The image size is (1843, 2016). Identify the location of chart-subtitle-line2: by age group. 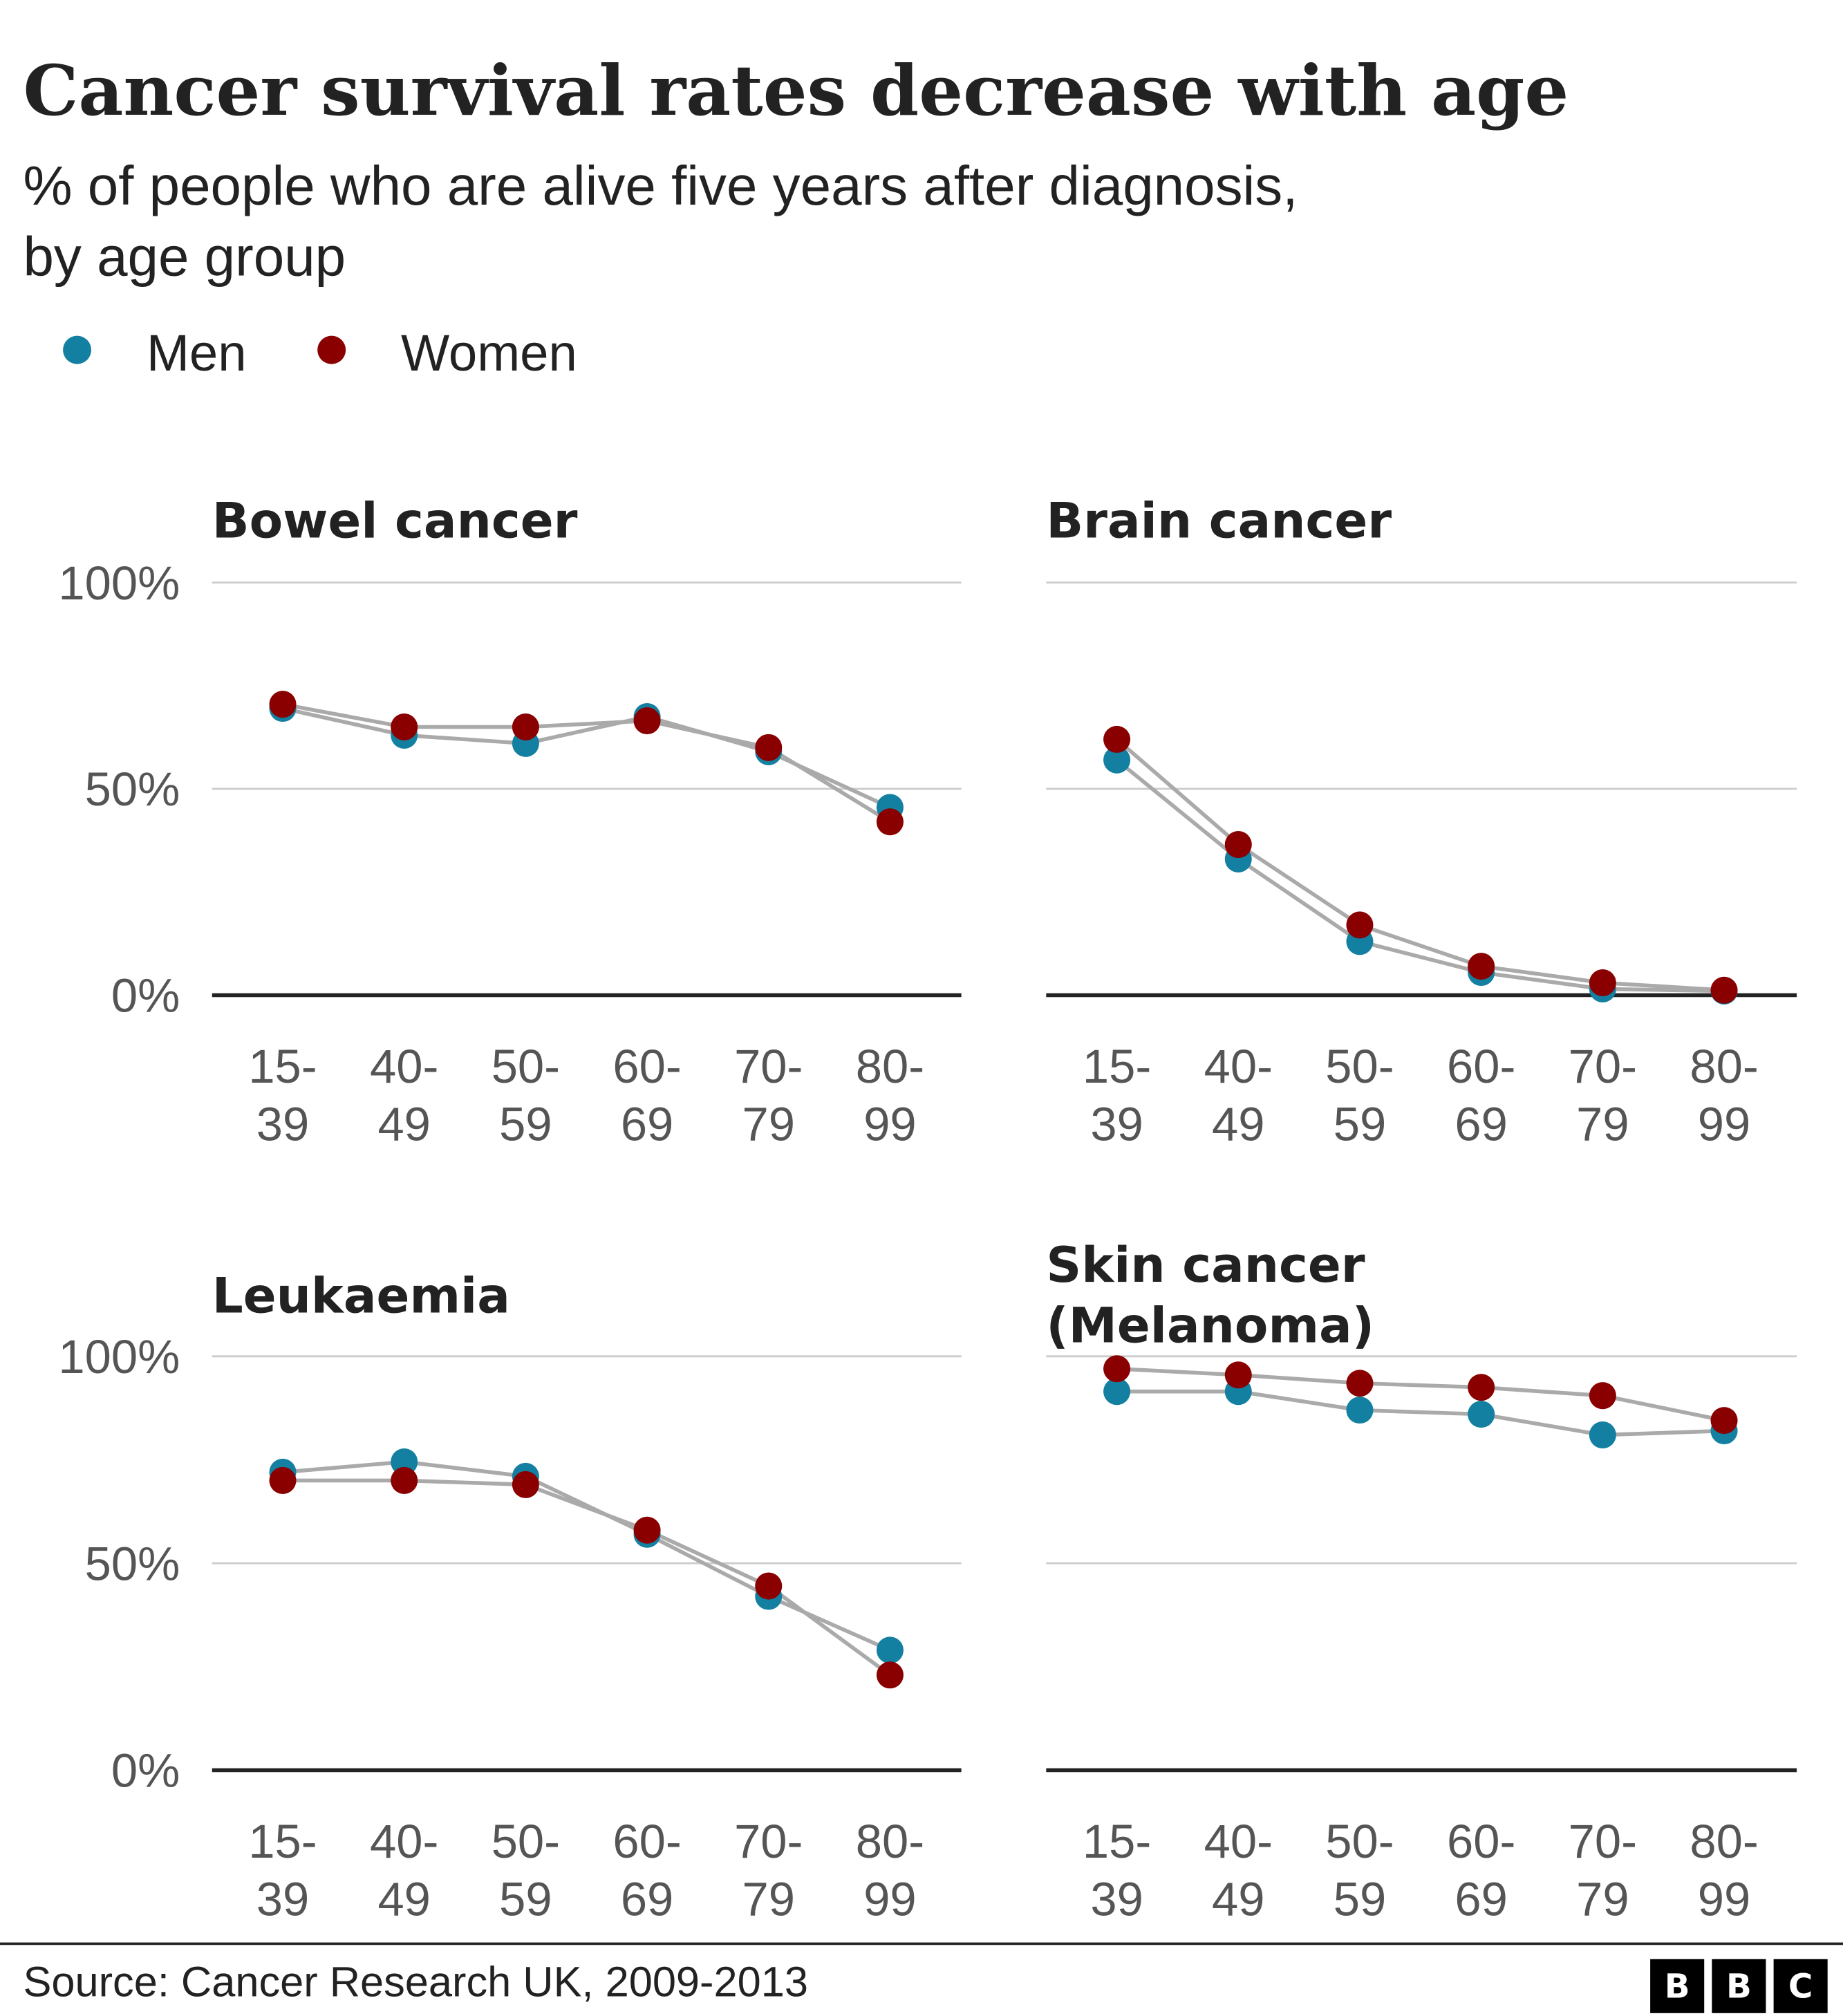
(184, 256).